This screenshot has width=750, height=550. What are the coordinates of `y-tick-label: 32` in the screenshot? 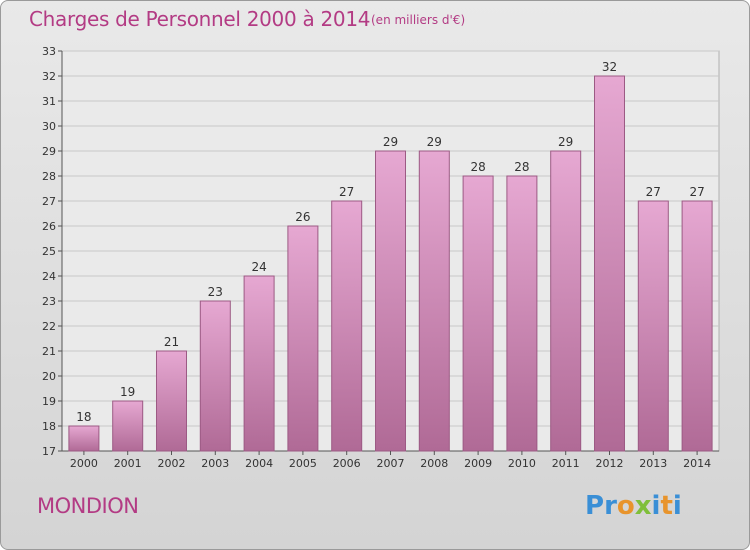 It's located at (49, 76).